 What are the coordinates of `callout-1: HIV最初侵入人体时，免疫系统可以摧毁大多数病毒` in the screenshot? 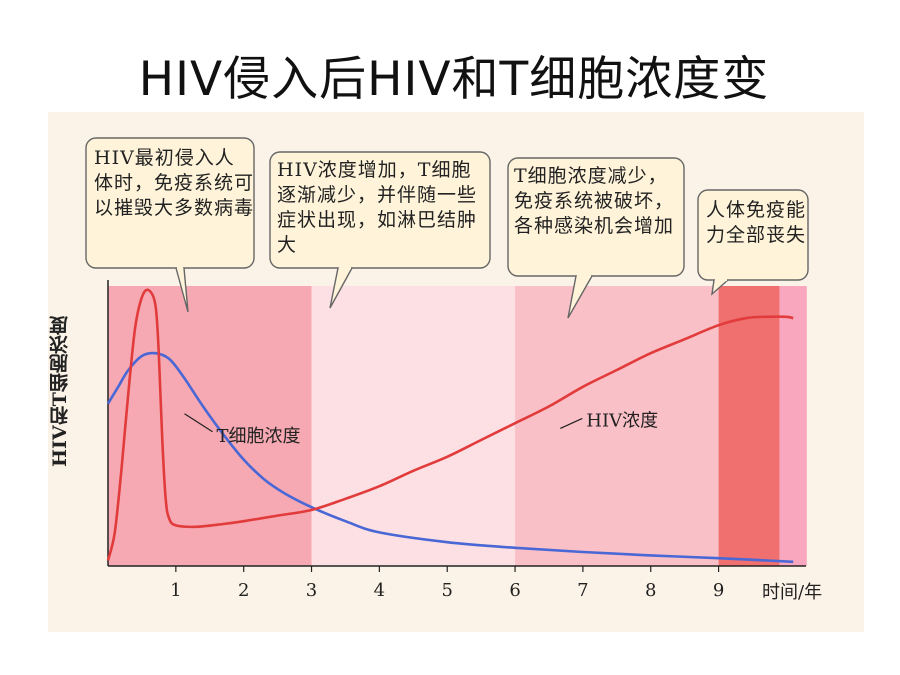 It's located at (174, 183).